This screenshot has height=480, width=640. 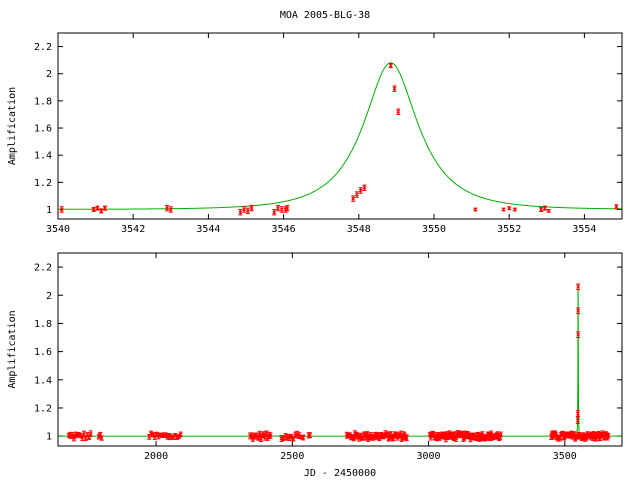 What do you see at coordinates (43, 324) in the screenshot?
I see `y-tick-label: 1.8` at bounding box center [43, 324].